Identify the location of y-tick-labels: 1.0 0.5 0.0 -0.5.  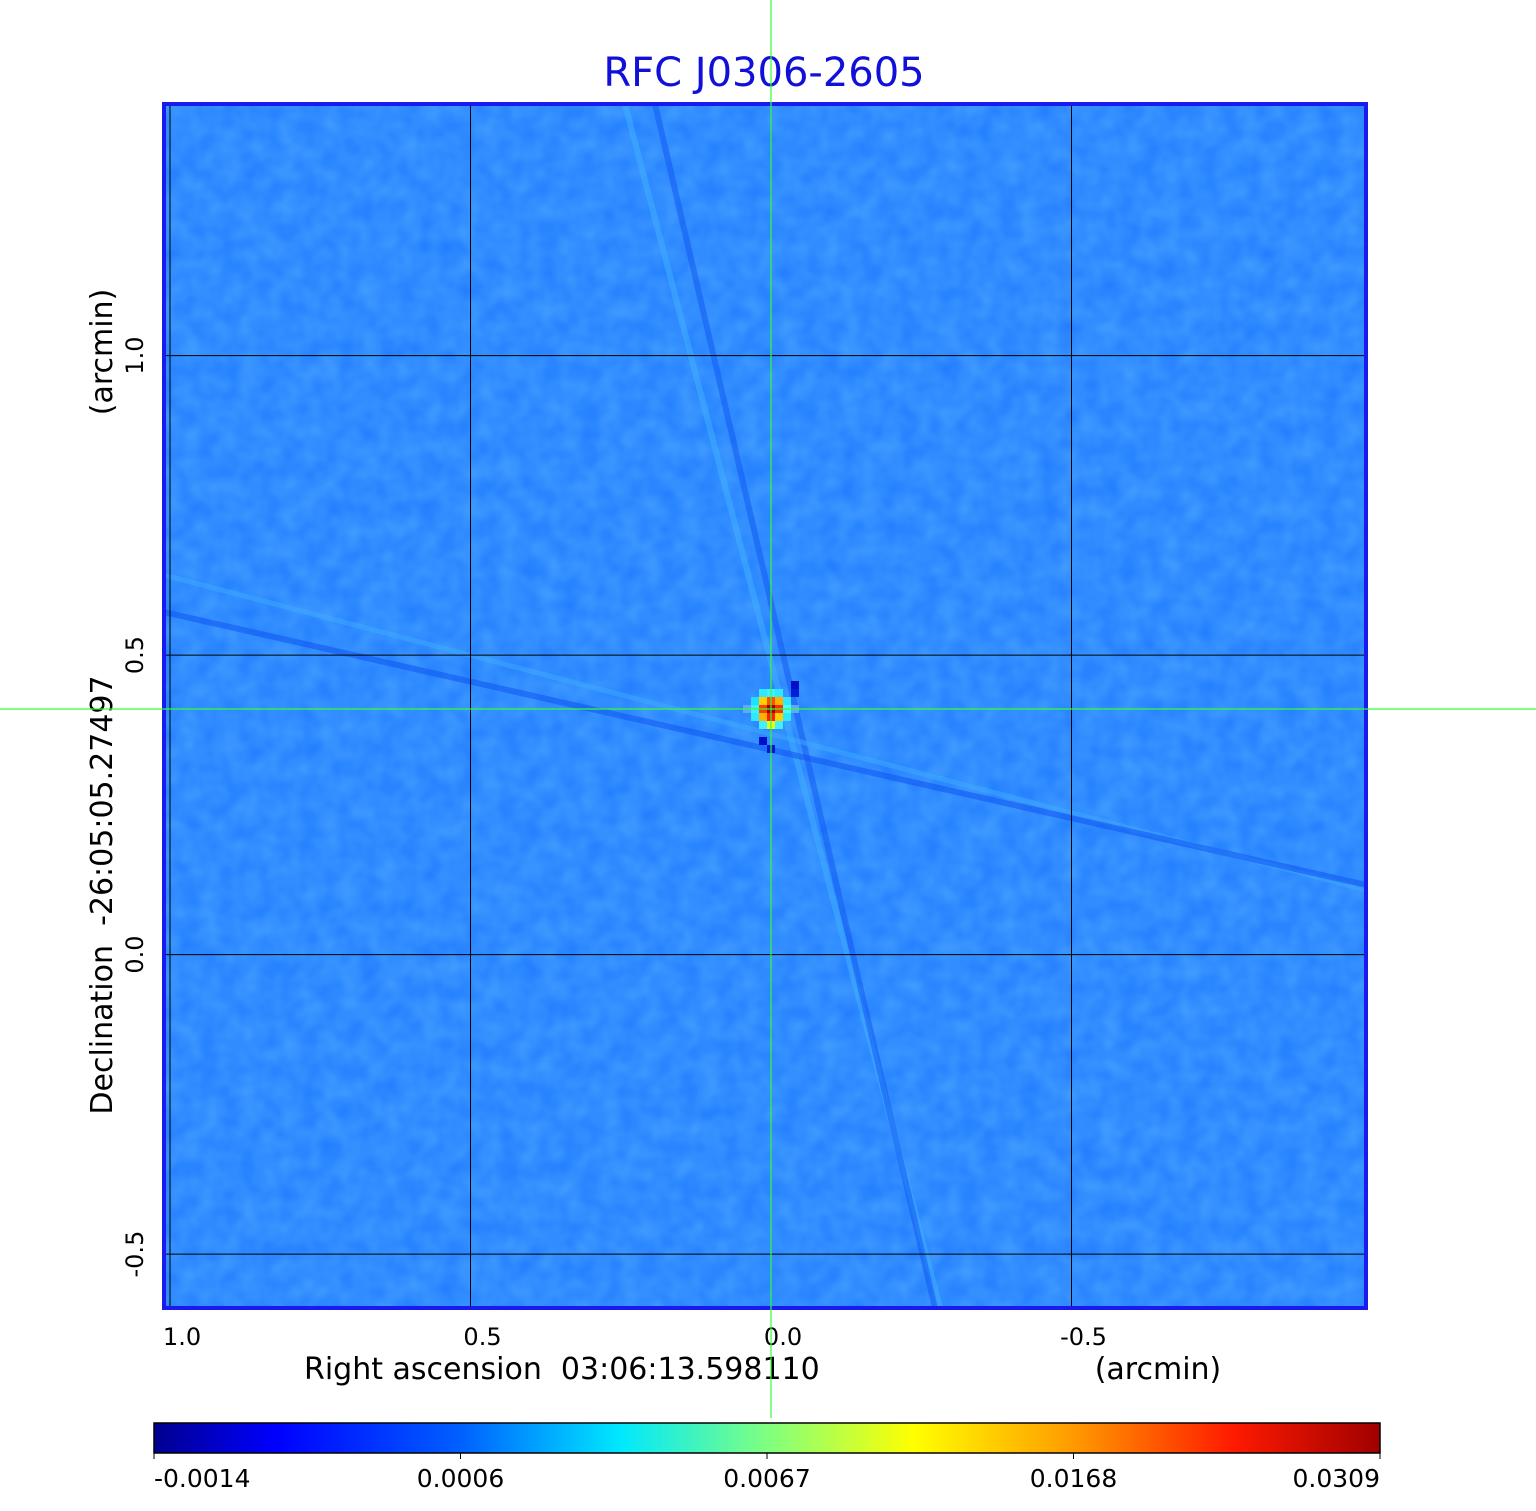
(135, 806).